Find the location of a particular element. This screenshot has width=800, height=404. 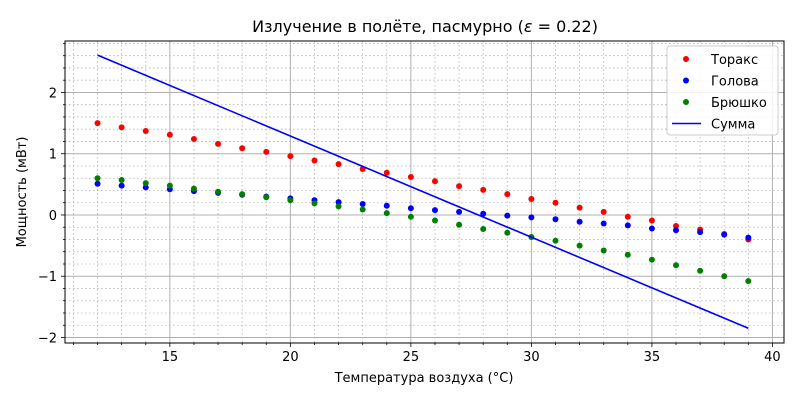

y-tick-label: 2 is located at coordinates (53, 93).